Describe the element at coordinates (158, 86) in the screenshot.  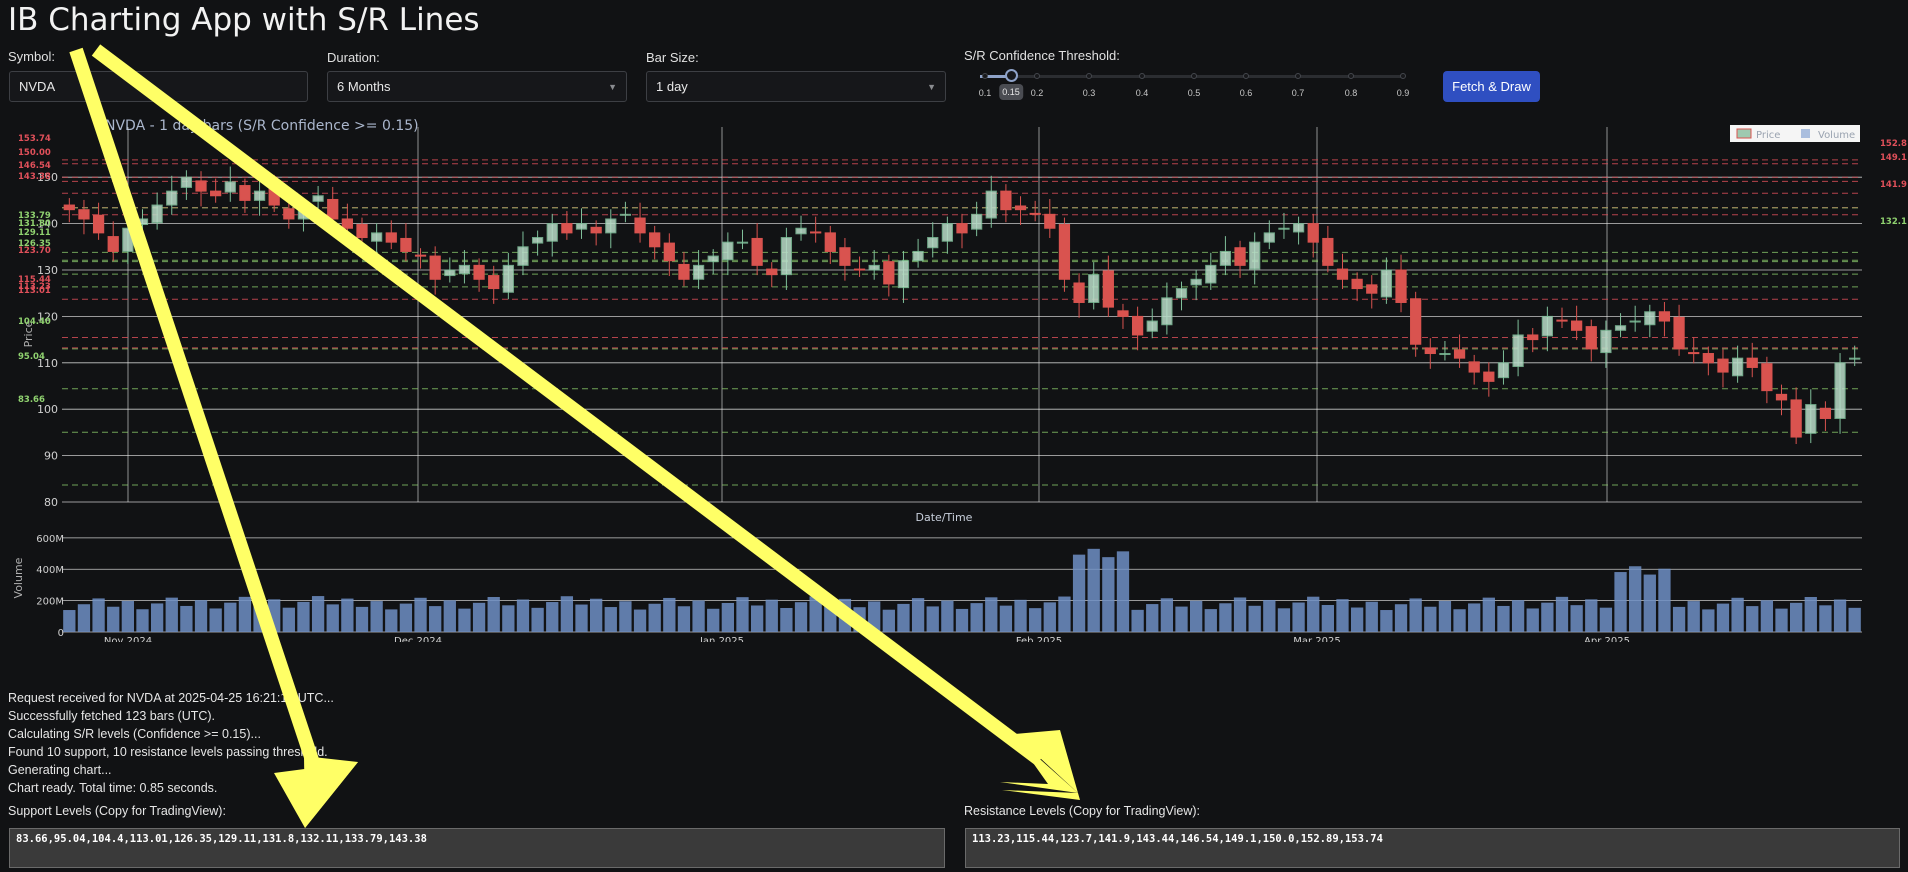
I see `symbol-input` at that location.